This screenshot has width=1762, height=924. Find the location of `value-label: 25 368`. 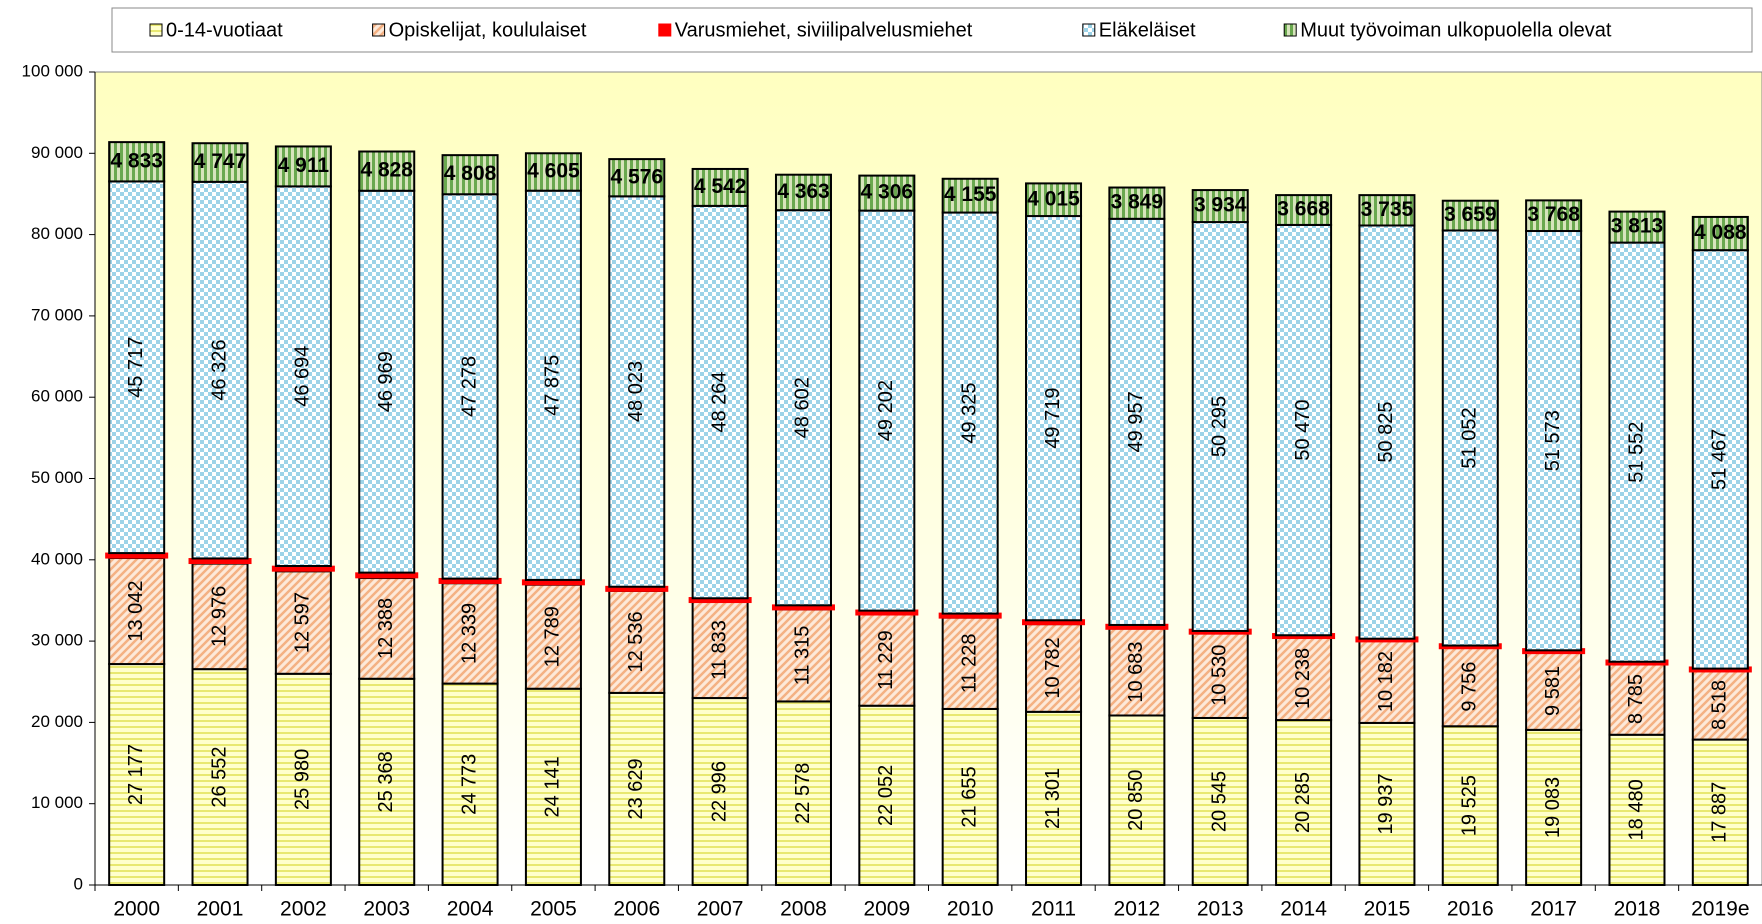

value-label: 25 368 is located at coordinates (386, 781).